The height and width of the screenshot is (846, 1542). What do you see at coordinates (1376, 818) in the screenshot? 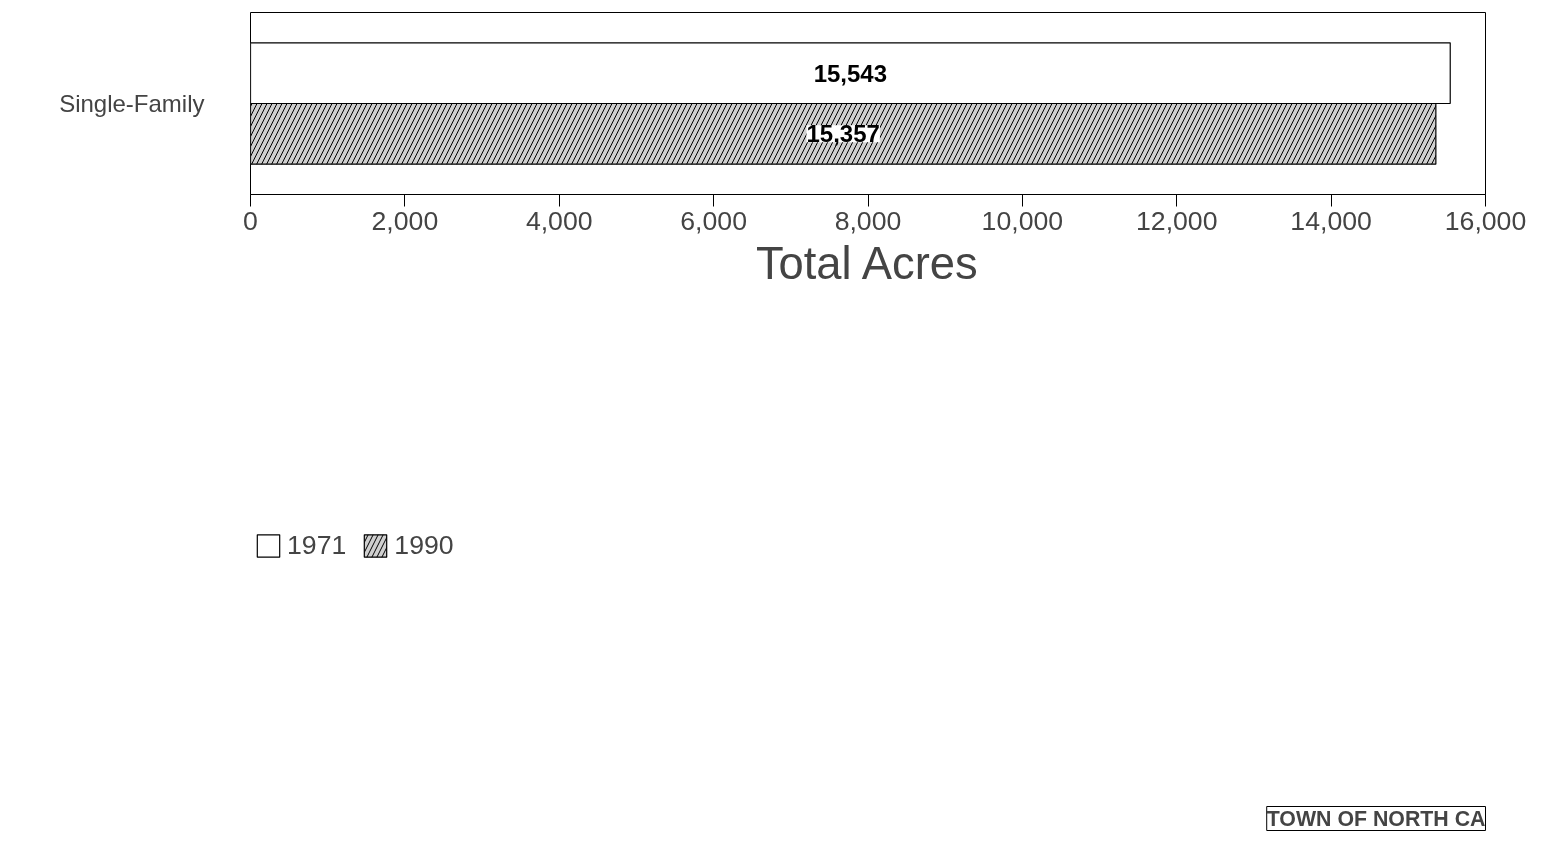
I see `text: TOWN OF NORTH CA` at bounding box center [1376, 818].